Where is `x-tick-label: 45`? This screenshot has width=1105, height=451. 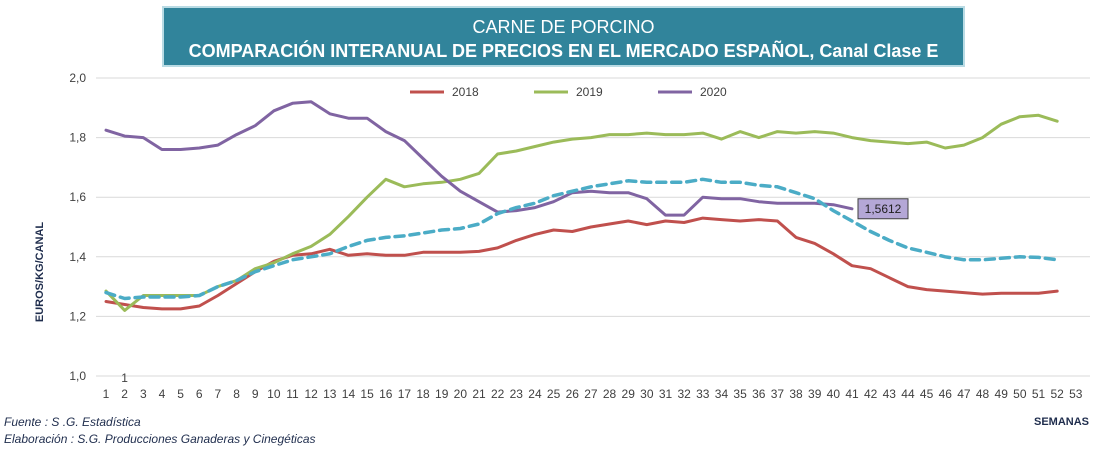
x-tick-label: 45 is located at coordinates (927, 394).